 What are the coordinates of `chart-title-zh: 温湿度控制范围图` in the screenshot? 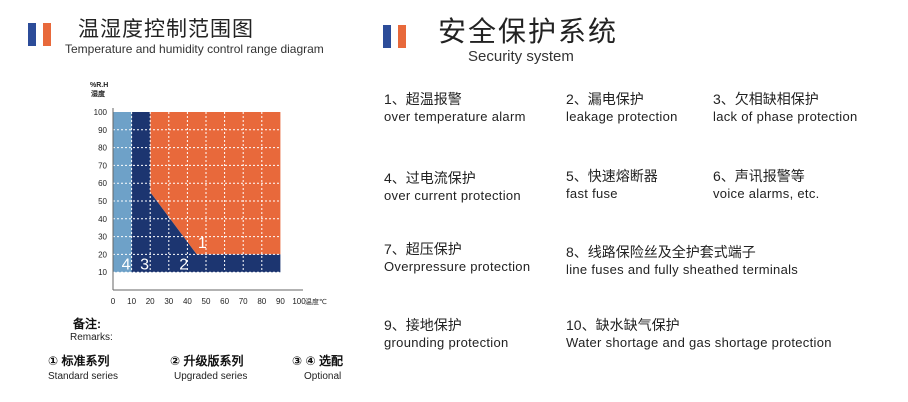 It's located at (166, 29).